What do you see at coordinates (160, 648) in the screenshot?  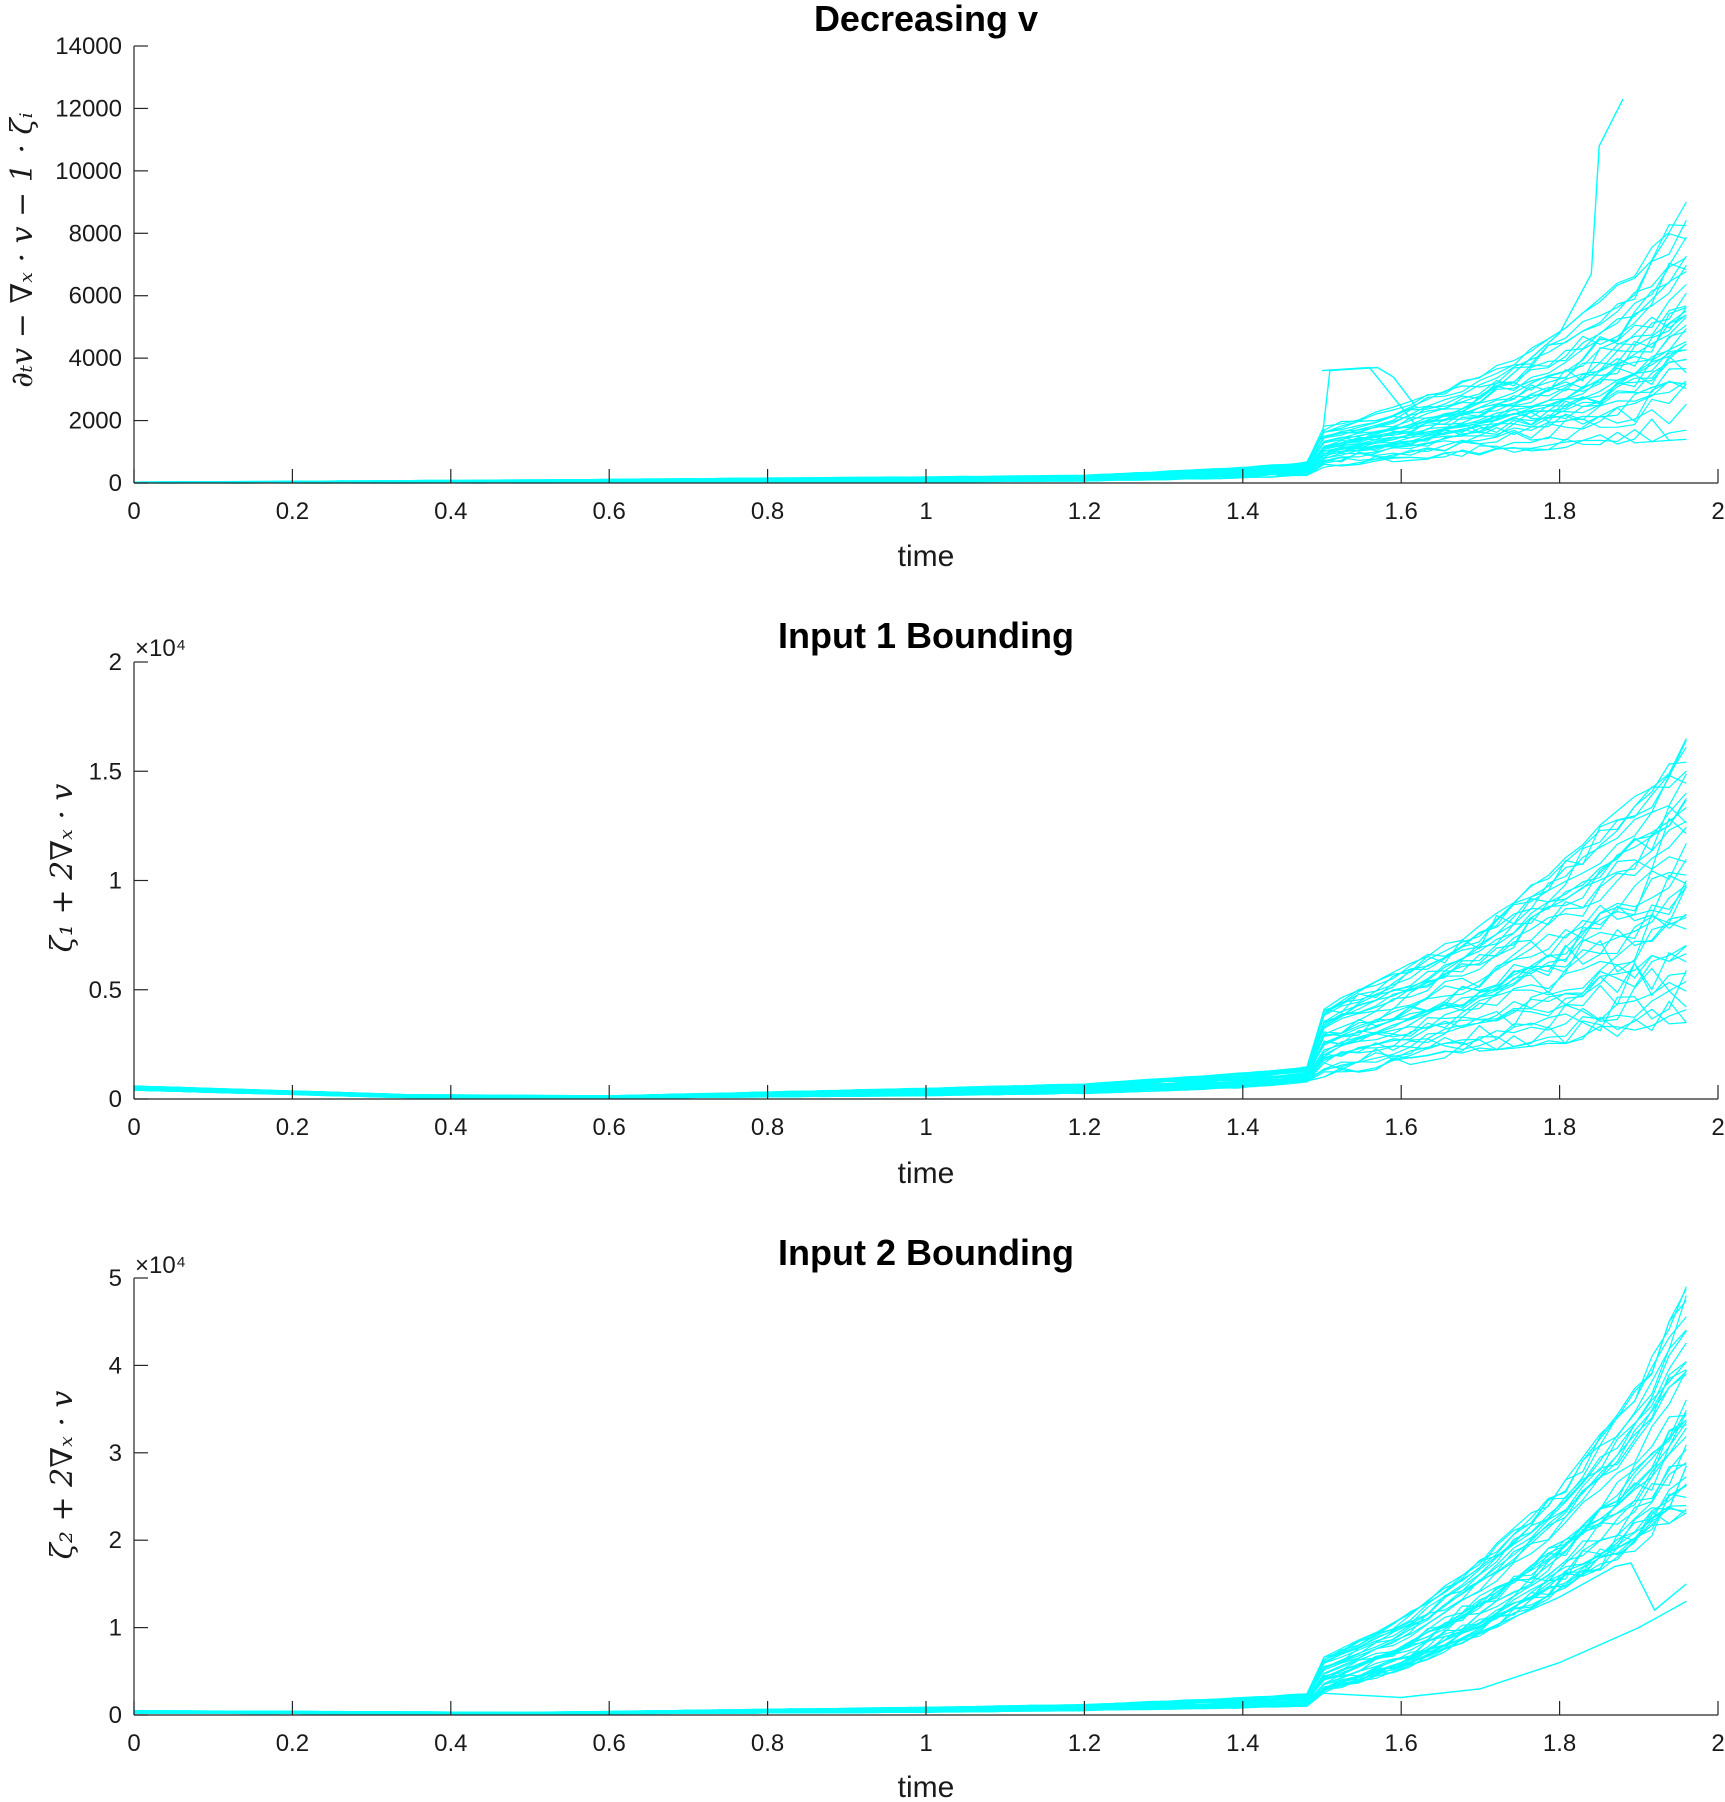 I see `y-exponent-label: ×10⁴` at bounding box center [160, 648].